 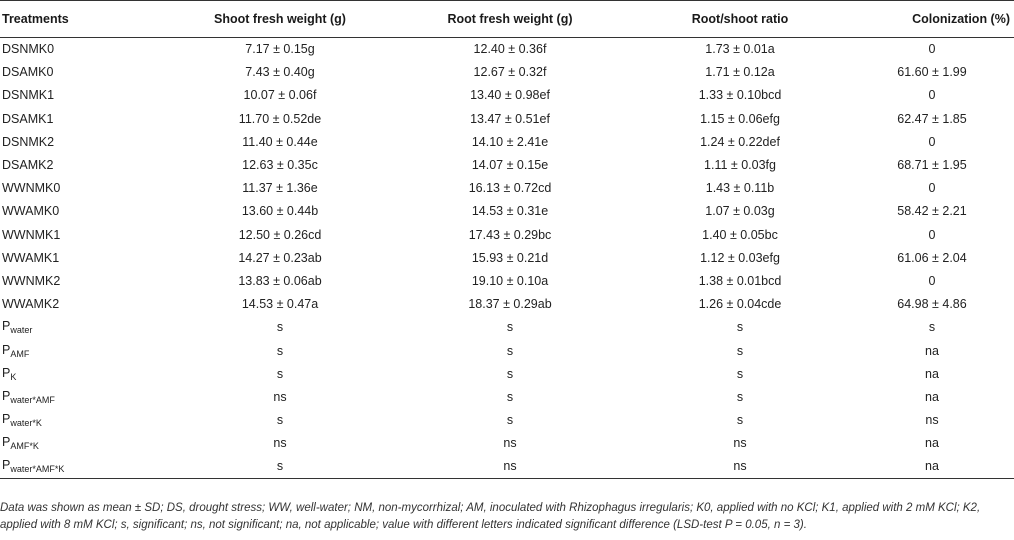 I want to click on treatment-cell: WWAMK1, so click(x=31, y=257).